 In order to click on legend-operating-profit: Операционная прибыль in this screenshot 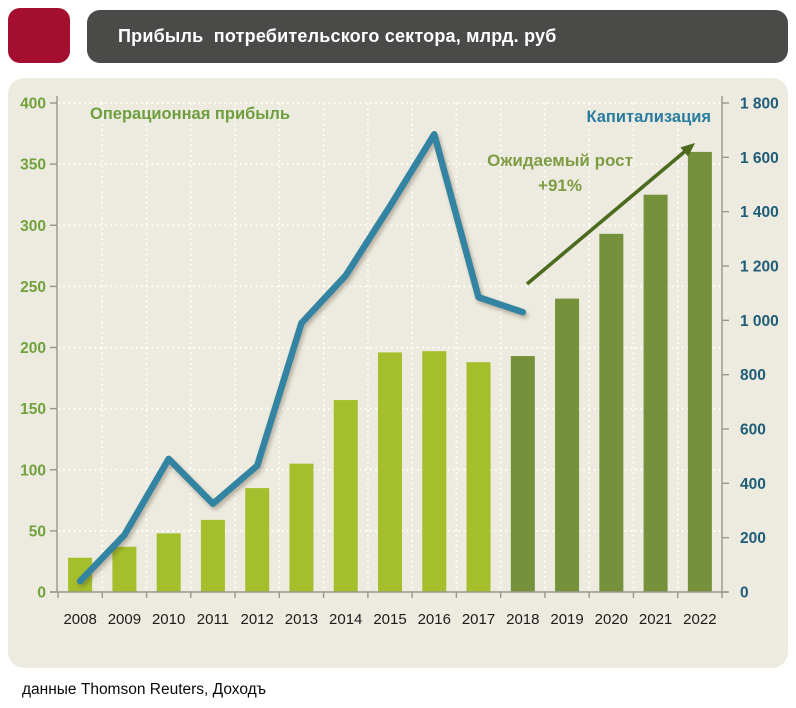, I will do `click(190, 114)`.